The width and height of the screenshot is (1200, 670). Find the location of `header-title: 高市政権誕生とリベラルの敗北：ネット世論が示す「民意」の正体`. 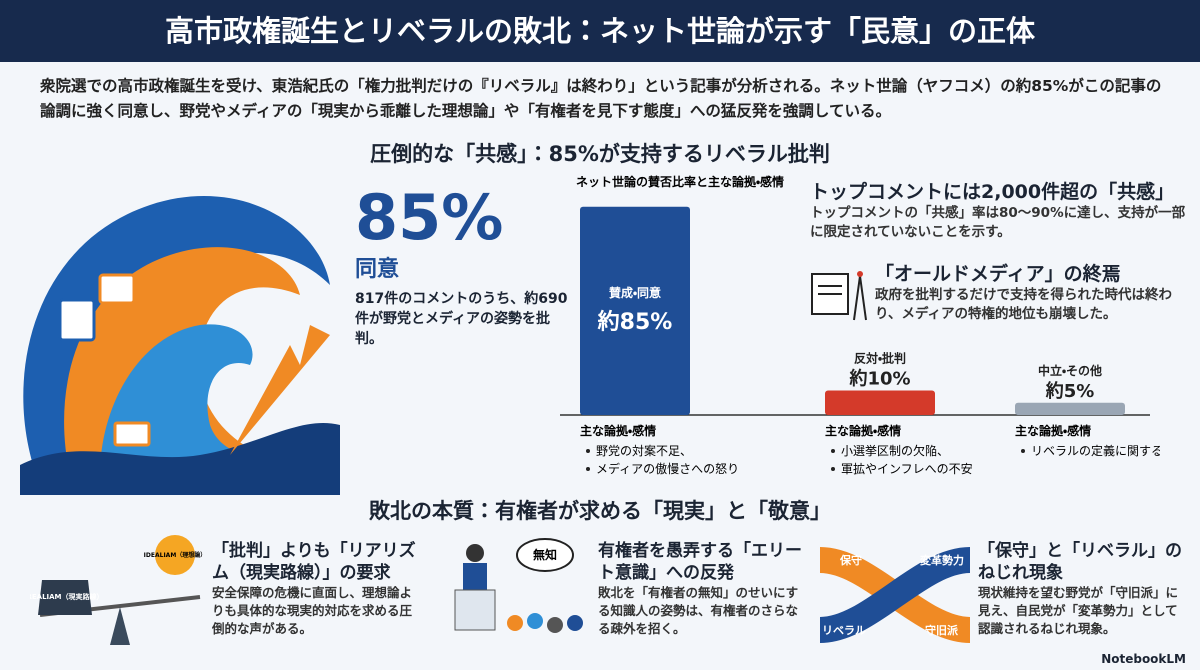

header-title: 高市政権誕生とリベラルの敗北：ネット世論が示す「民意」の正体 is located at coordinates (600, 31).